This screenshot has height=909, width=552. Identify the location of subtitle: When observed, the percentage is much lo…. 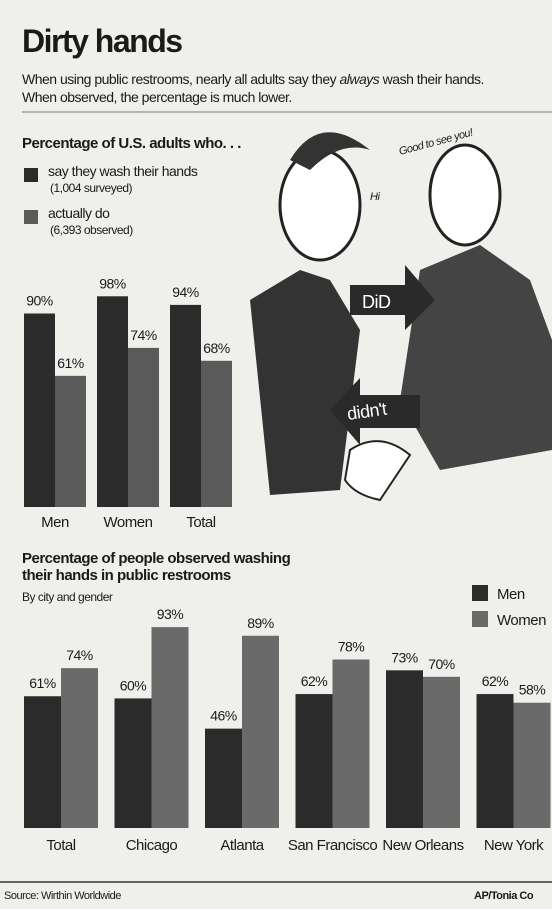
(157, 97).